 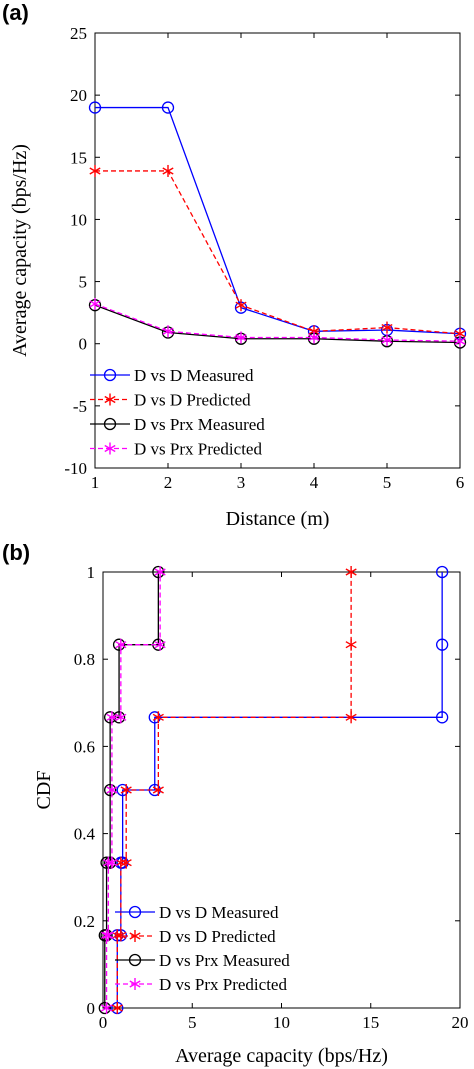 I want to click on x-tick-label: 6, so click(x=460, y=482).